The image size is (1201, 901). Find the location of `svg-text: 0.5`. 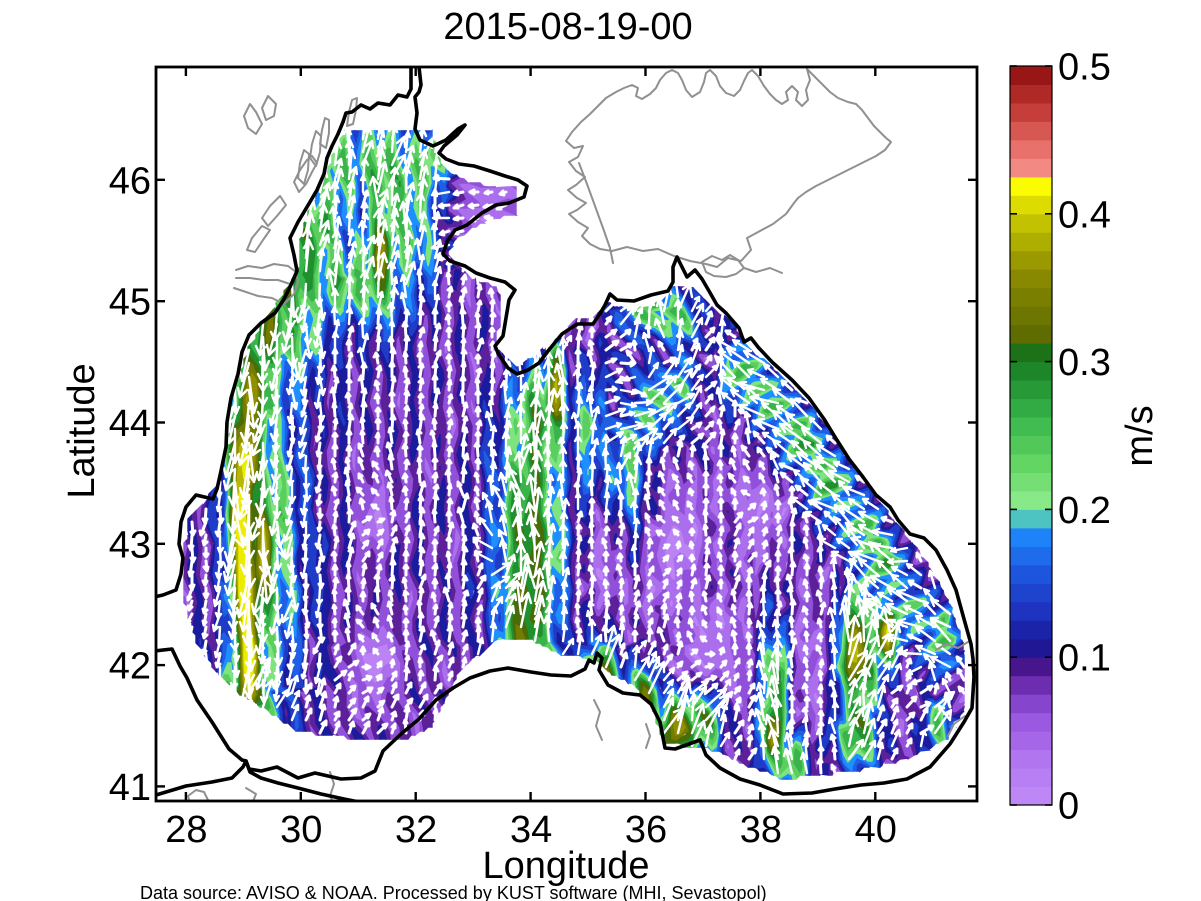

svg-text: 0.5 is located at coordinates (1084, 68).